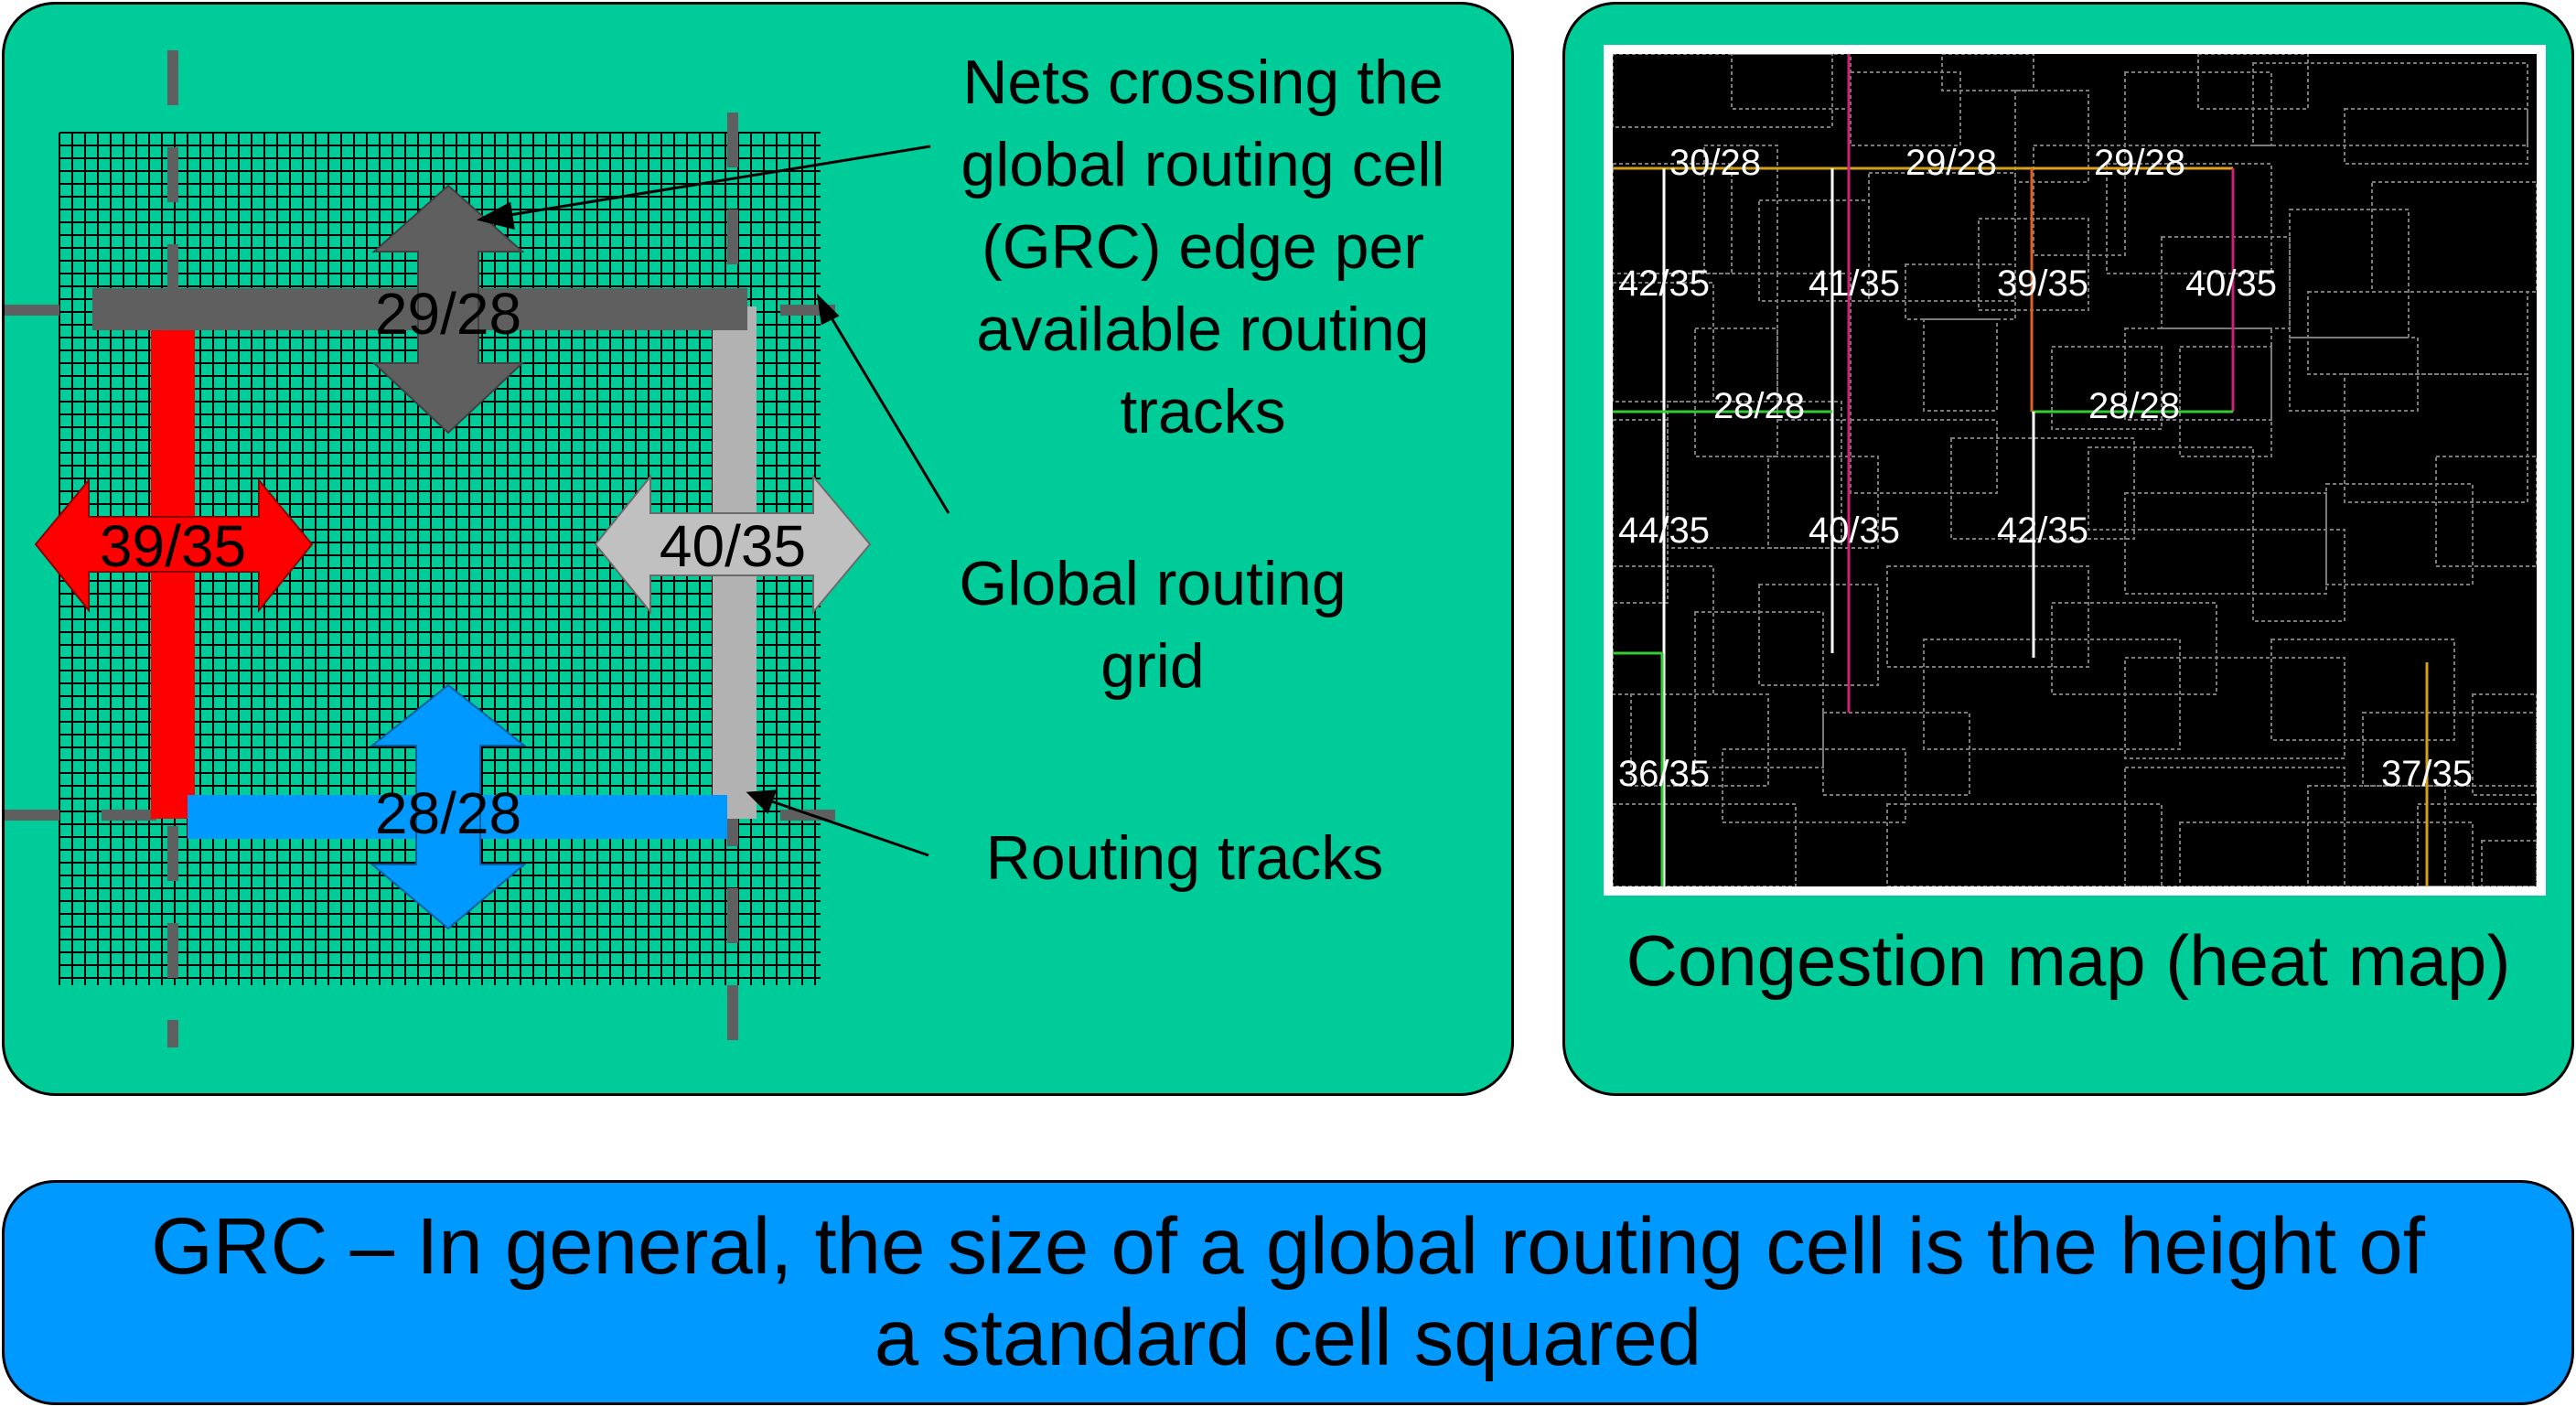 Image resolution: width=2576 pixels, height=1428 pixels. Describe the element at coordinates (888, 412) in the screenshot. I see `pointer-global-routing-grid` at that location.